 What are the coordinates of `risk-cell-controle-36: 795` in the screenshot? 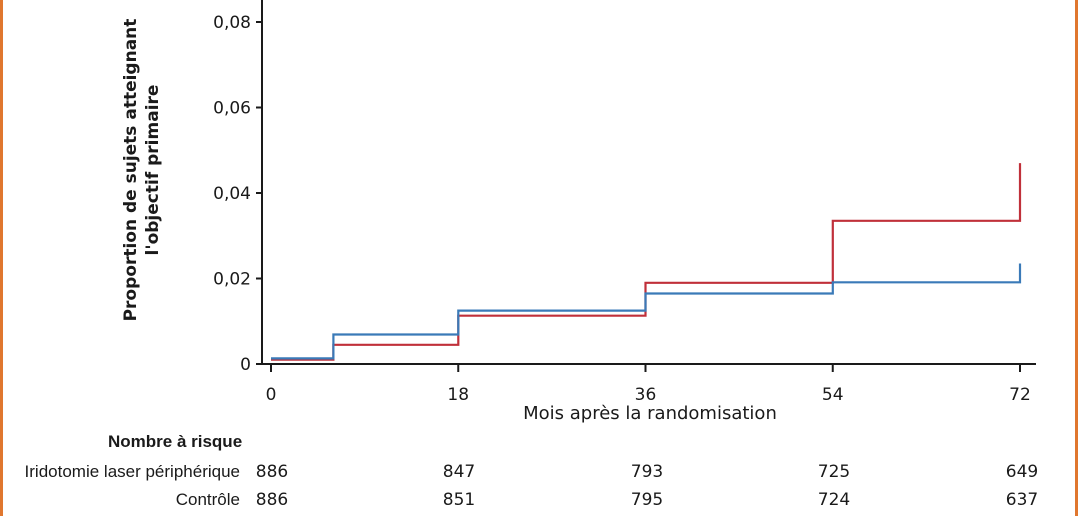 It's located at (647, 500).